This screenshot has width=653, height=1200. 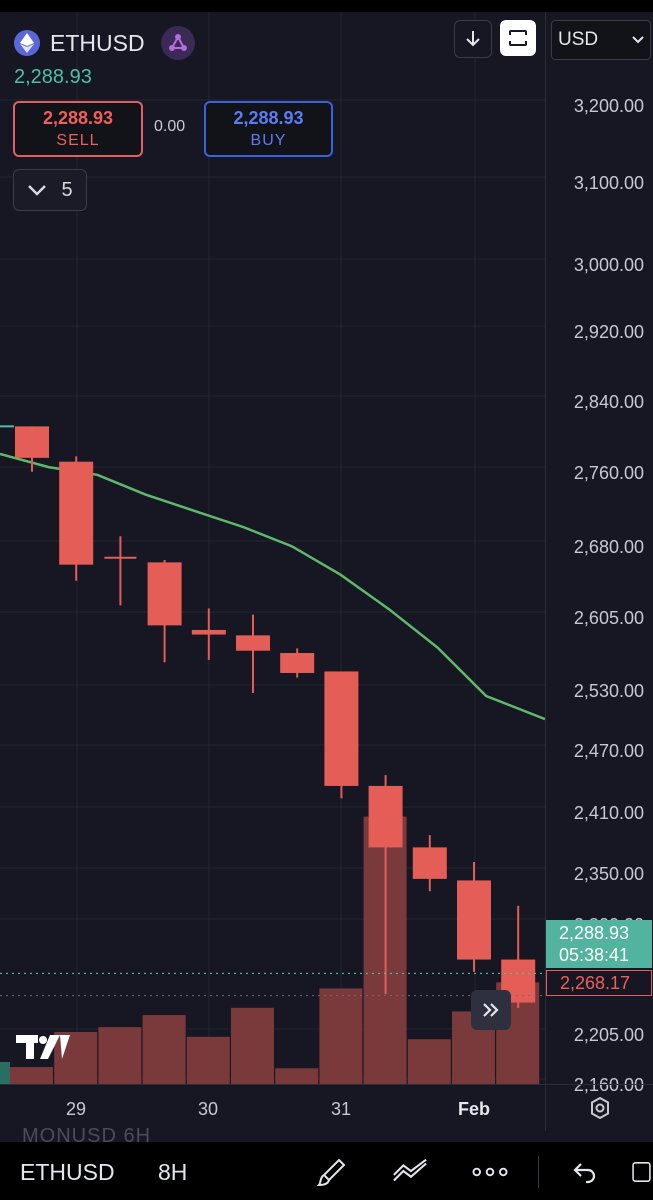 I want to click on chart-settings-button, so click(x=599, y=1107).